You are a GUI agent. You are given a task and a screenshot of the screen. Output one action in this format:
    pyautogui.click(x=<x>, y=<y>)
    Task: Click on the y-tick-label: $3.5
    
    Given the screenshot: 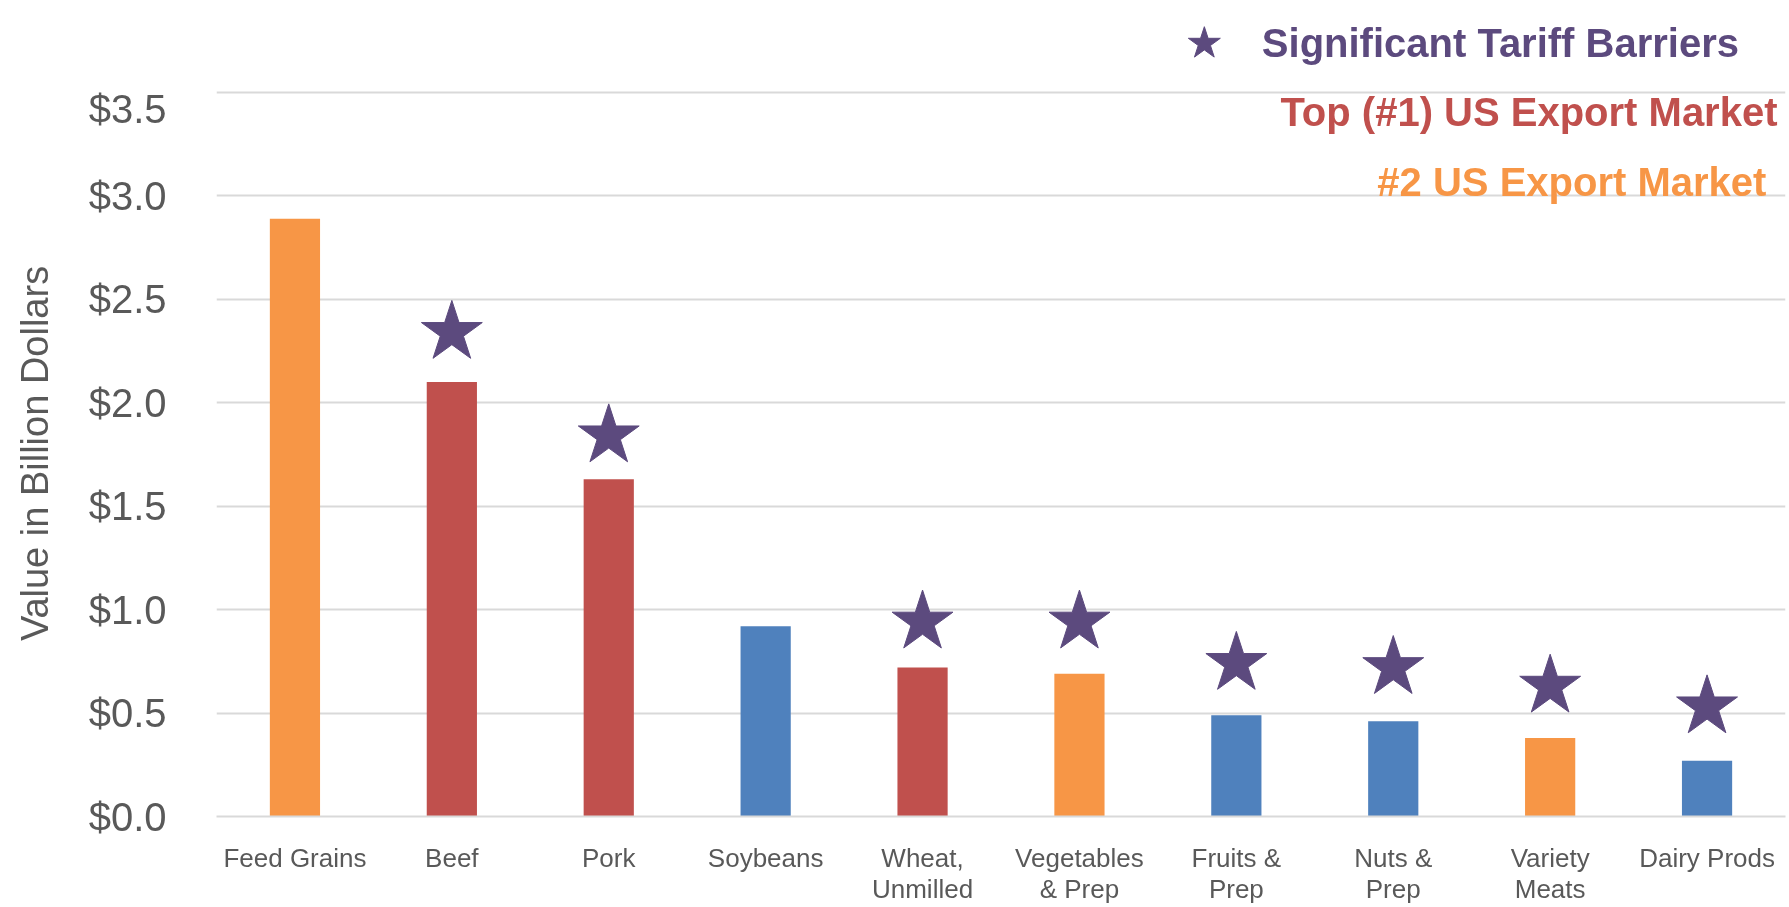 What is the action you would take?
    pyautogui.click(x=127, y=108)
    